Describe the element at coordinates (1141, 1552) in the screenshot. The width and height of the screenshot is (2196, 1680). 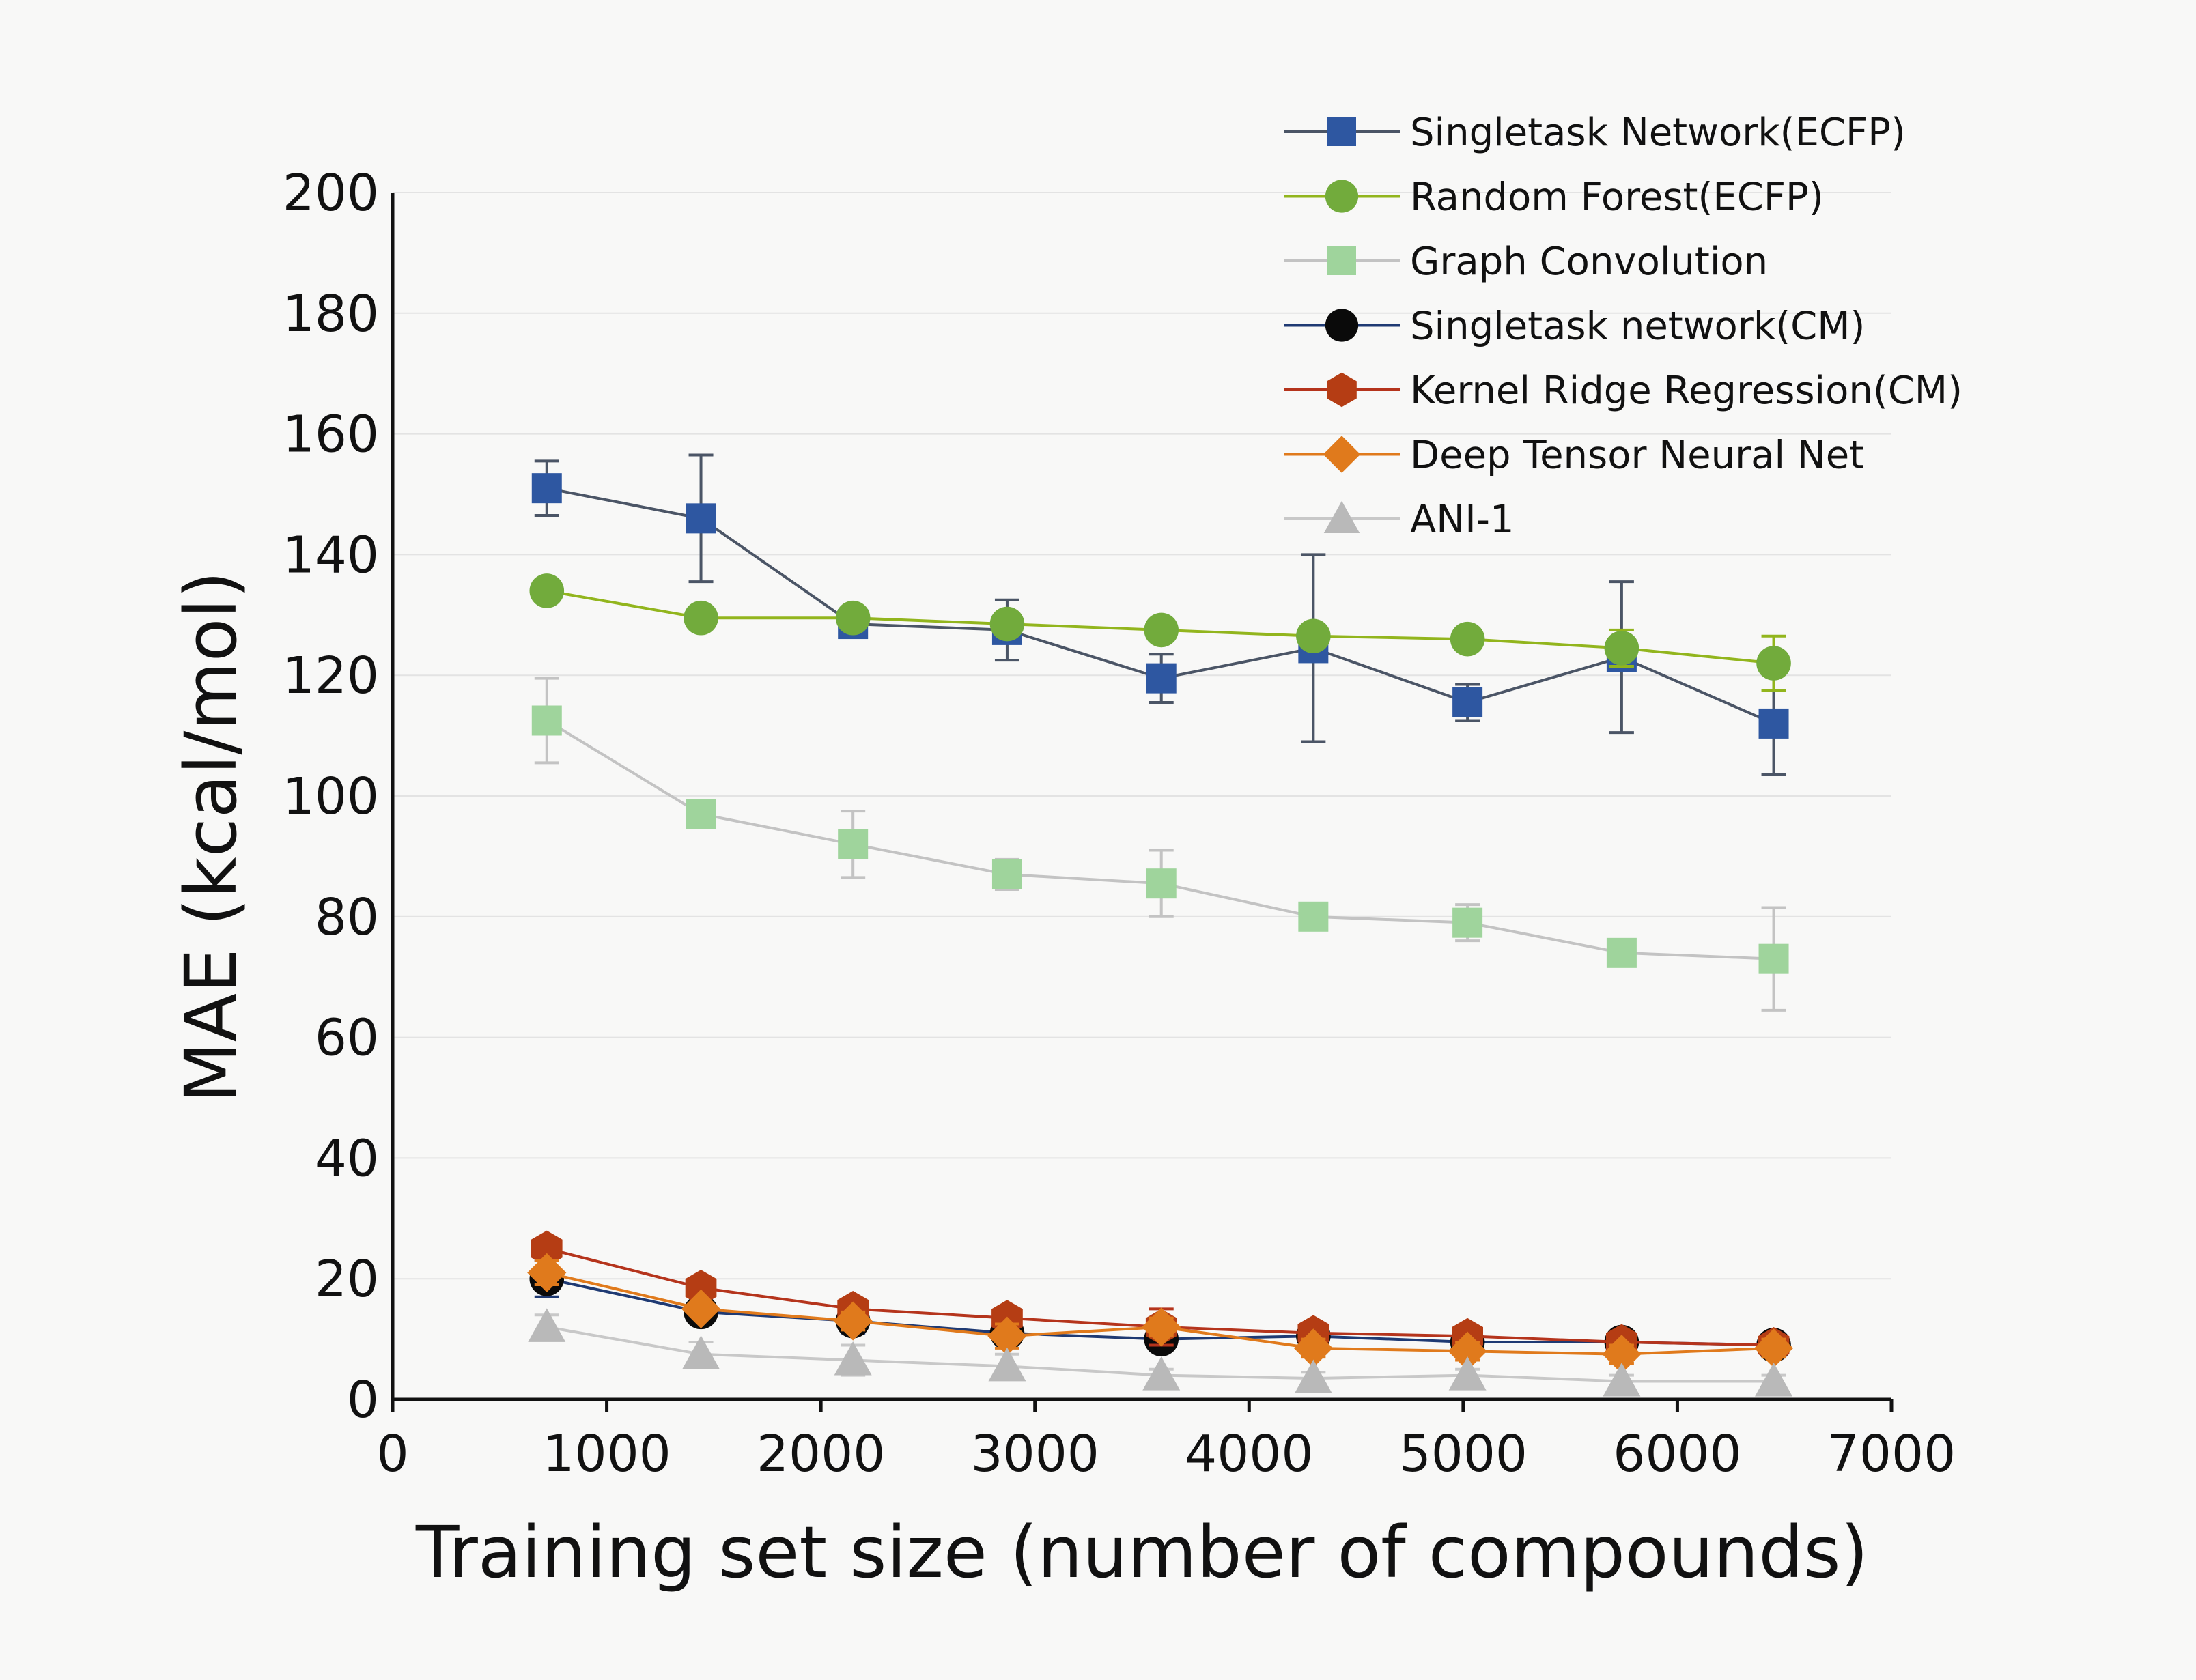
I see `x-axis-title: Training set size (number of compounds)` at that location.